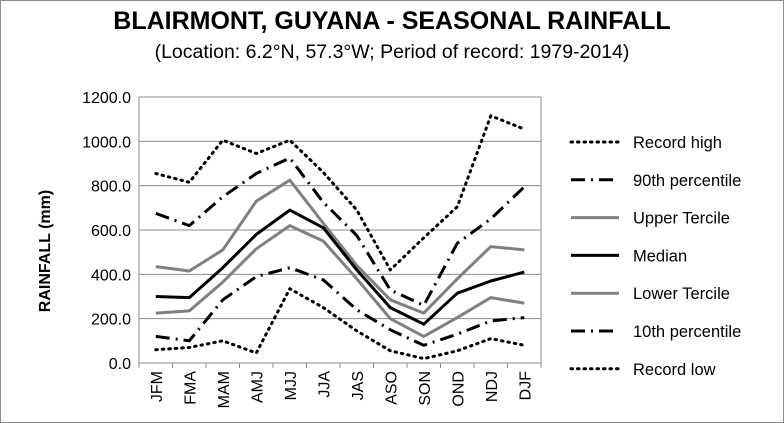  Describe the element at coordinates (358, 385) in the screenshot. I see `x-tick-label: JAS` at that location.